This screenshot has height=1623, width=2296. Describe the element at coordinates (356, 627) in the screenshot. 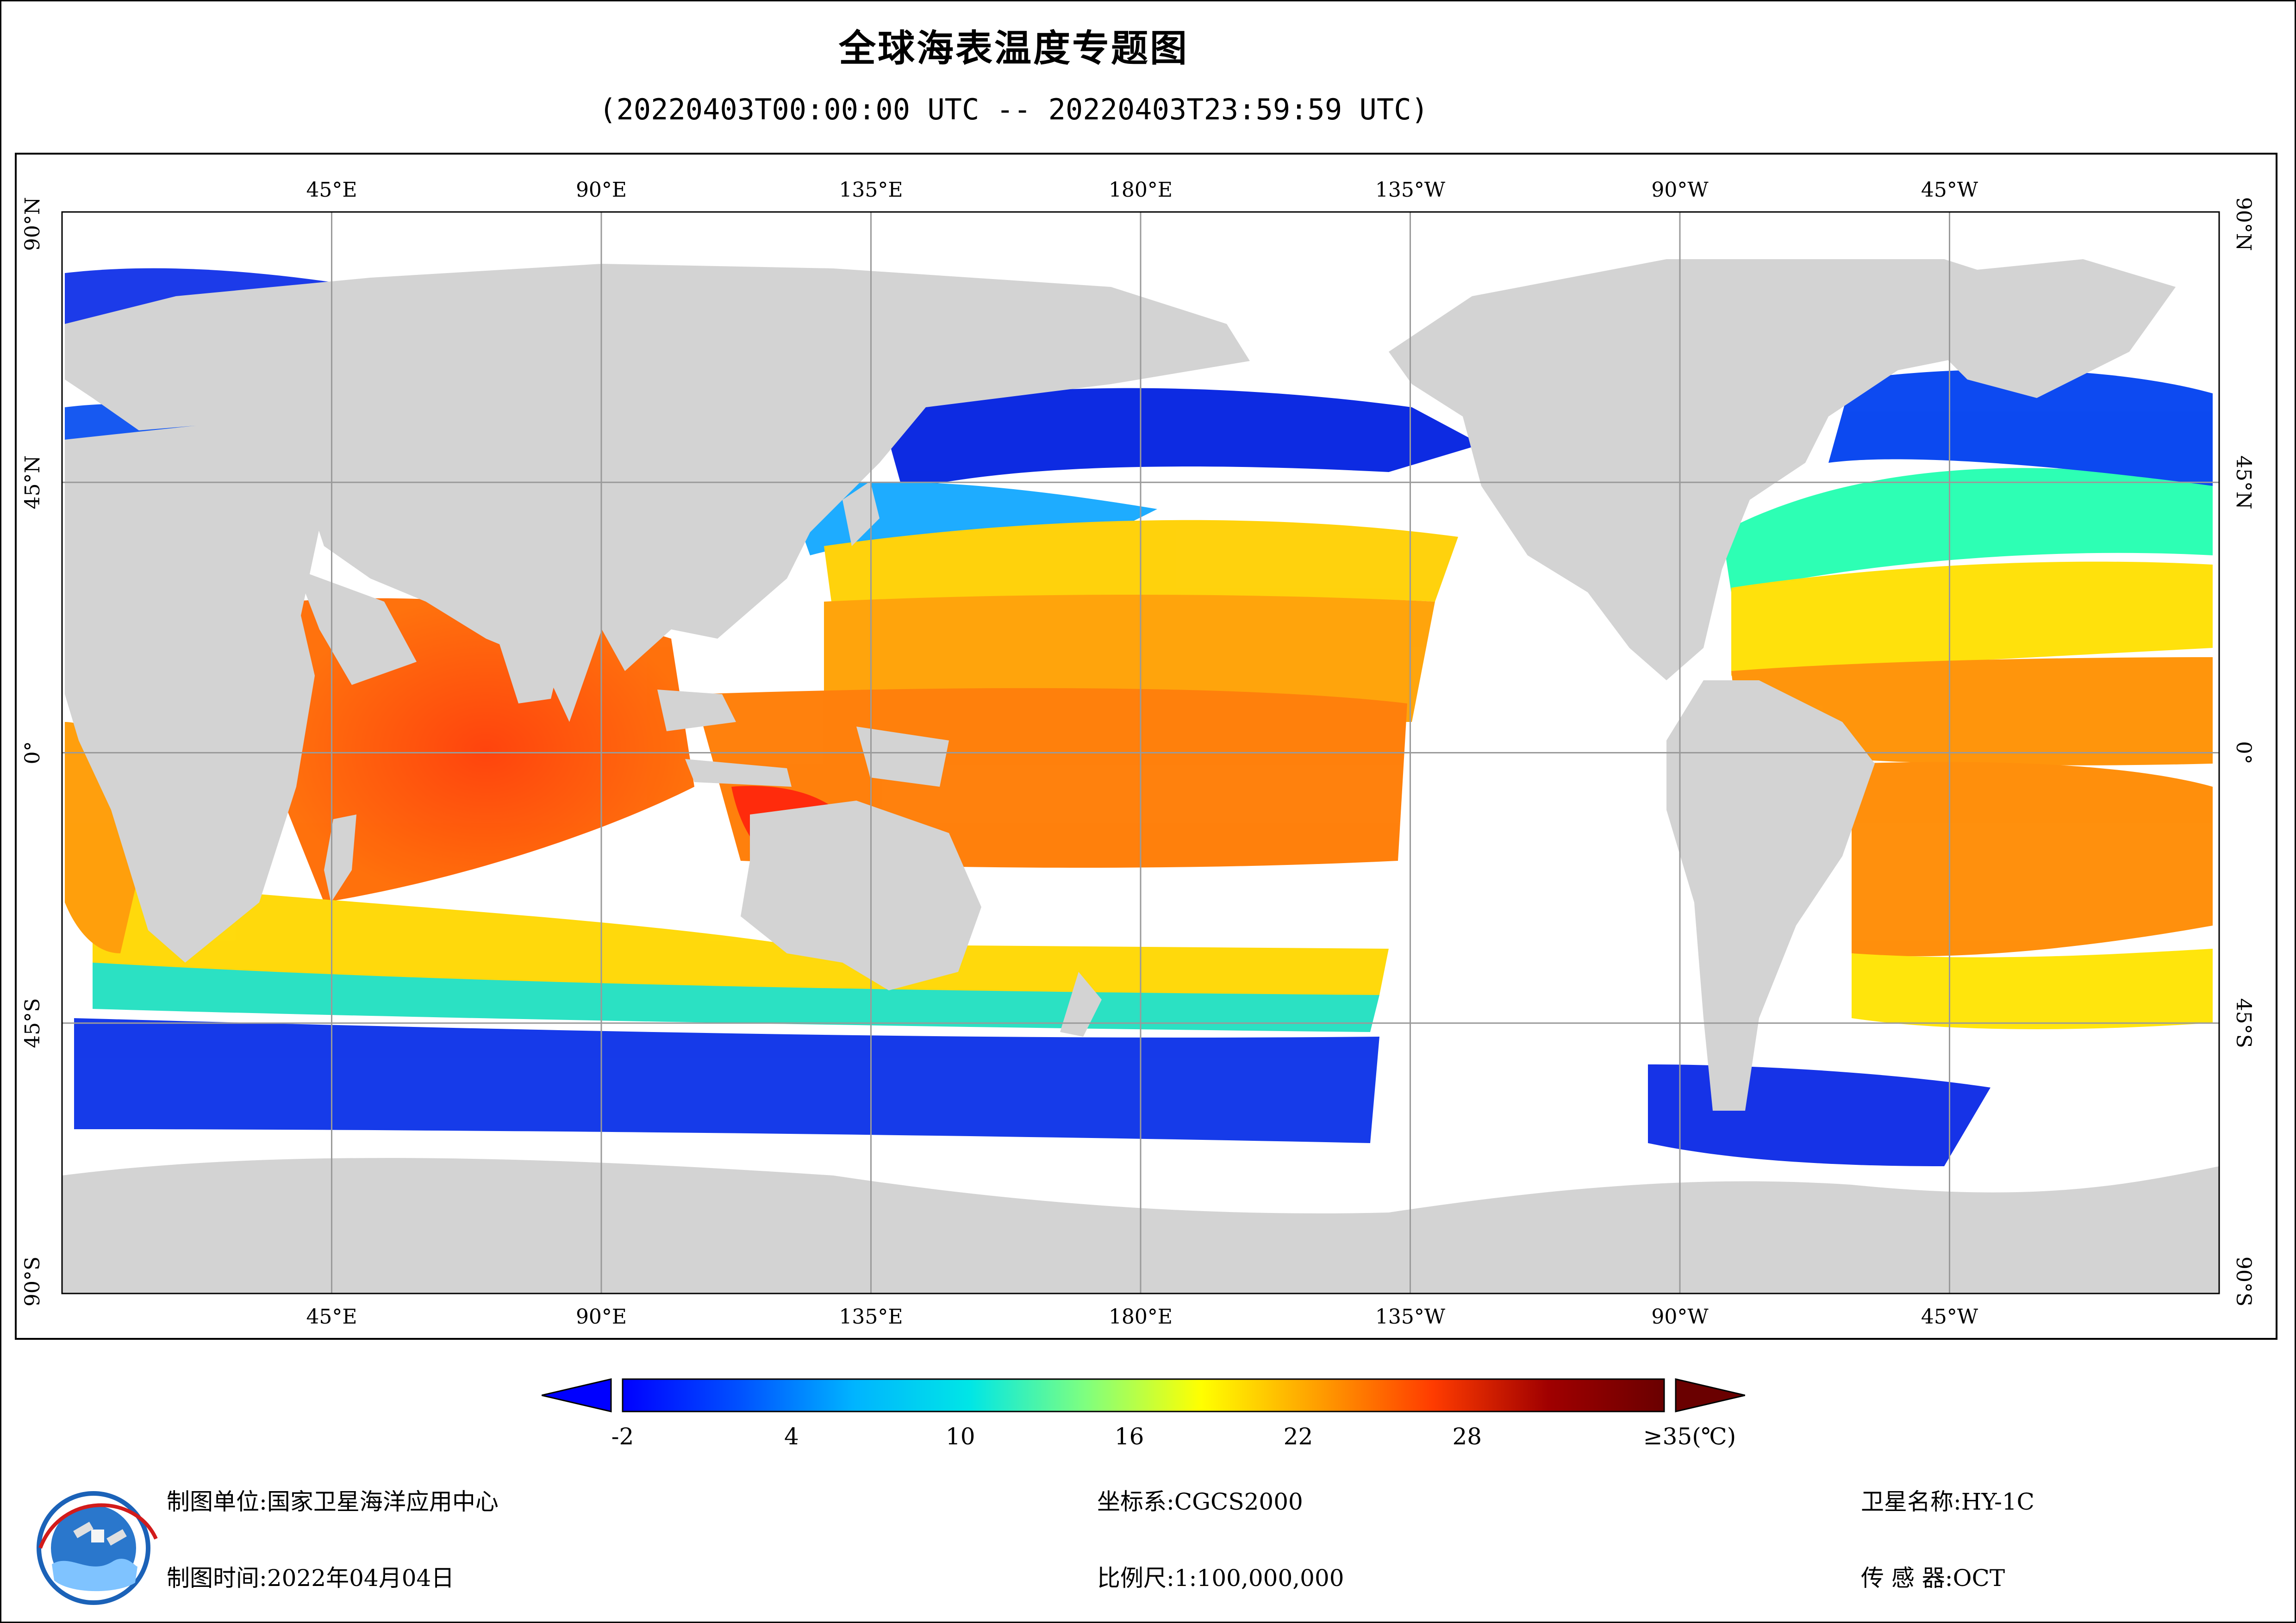

I see `land-arabia` at that location.